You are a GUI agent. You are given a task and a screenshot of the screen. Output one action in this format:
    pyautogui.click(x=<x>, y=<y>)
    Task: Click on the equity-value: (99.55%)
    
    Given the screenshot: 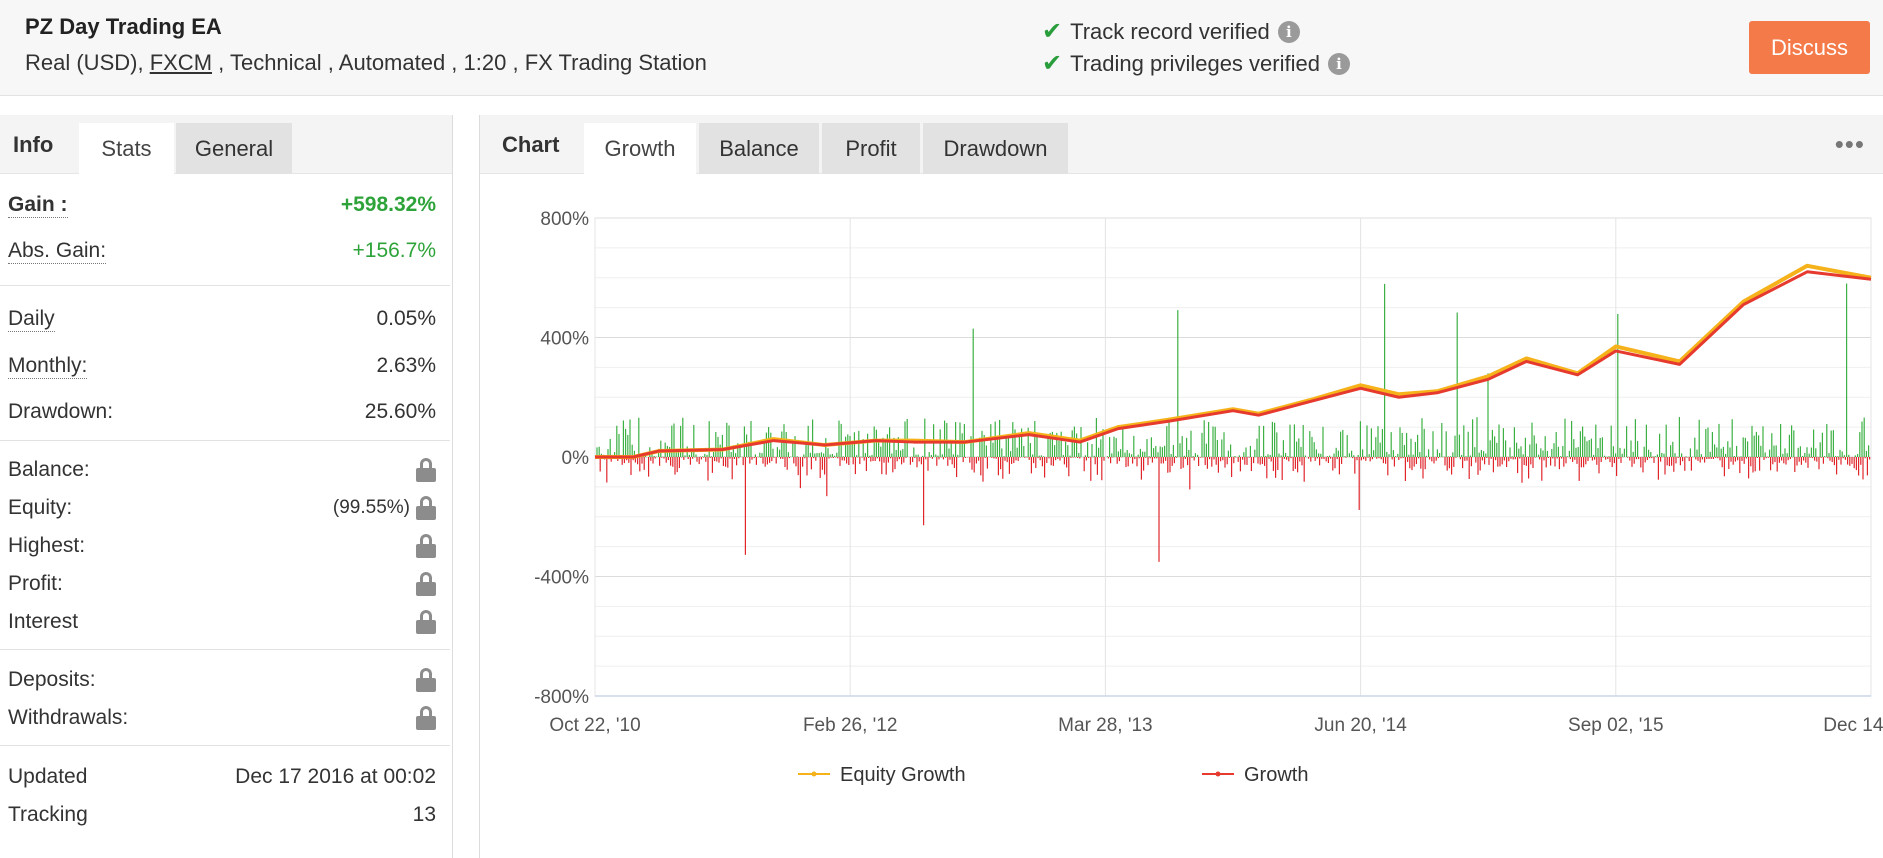 What is the action you would take?
    pyautogui.click(x=371, y=507)
    